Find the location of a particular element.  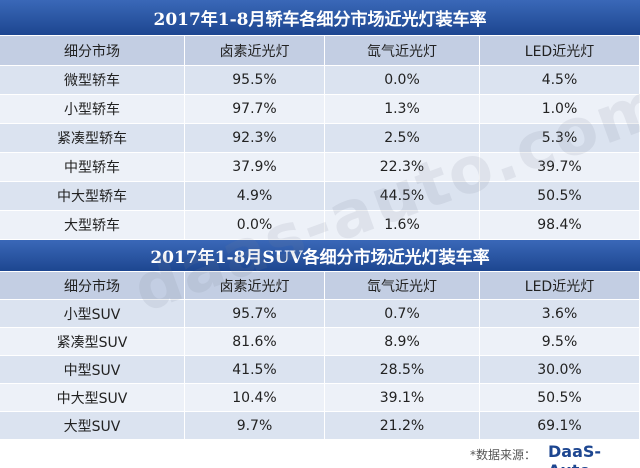

value-cell: 98.4% is located at coordinates (560, 225).